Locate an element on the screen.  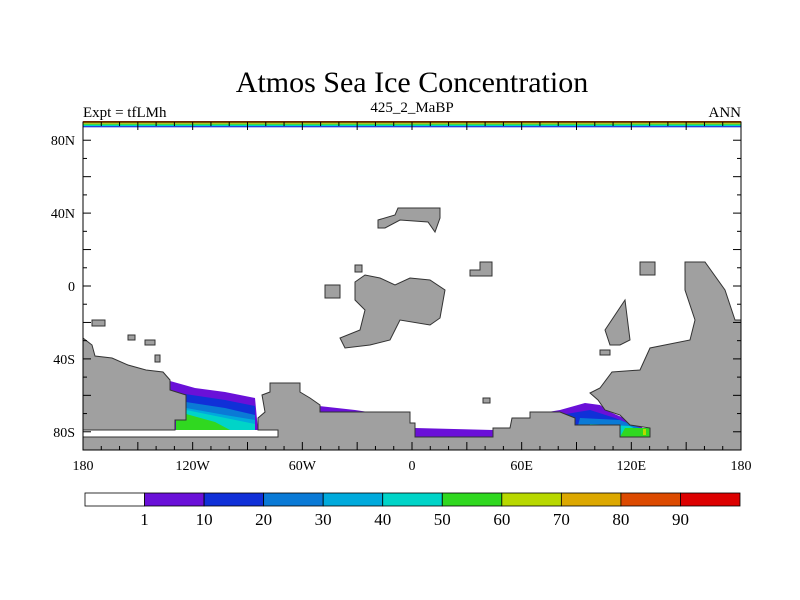
x-tick-label: 120W is located at coordinates (193, 466).